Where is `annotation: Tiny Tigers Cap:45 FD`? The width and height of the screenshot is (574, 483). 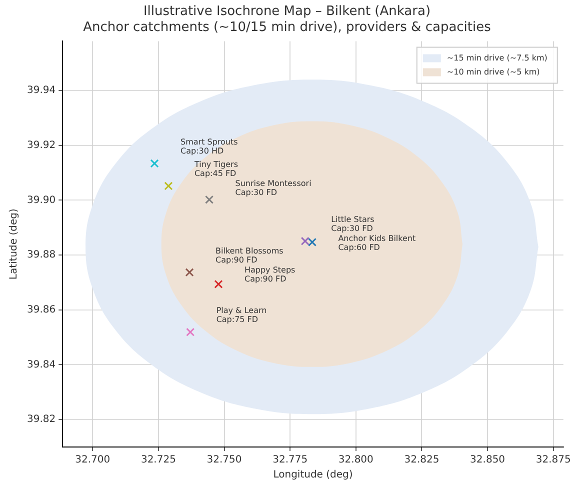 annotation: Tiny Tigers Cap:45 FD is located at coordinates (215, 169).